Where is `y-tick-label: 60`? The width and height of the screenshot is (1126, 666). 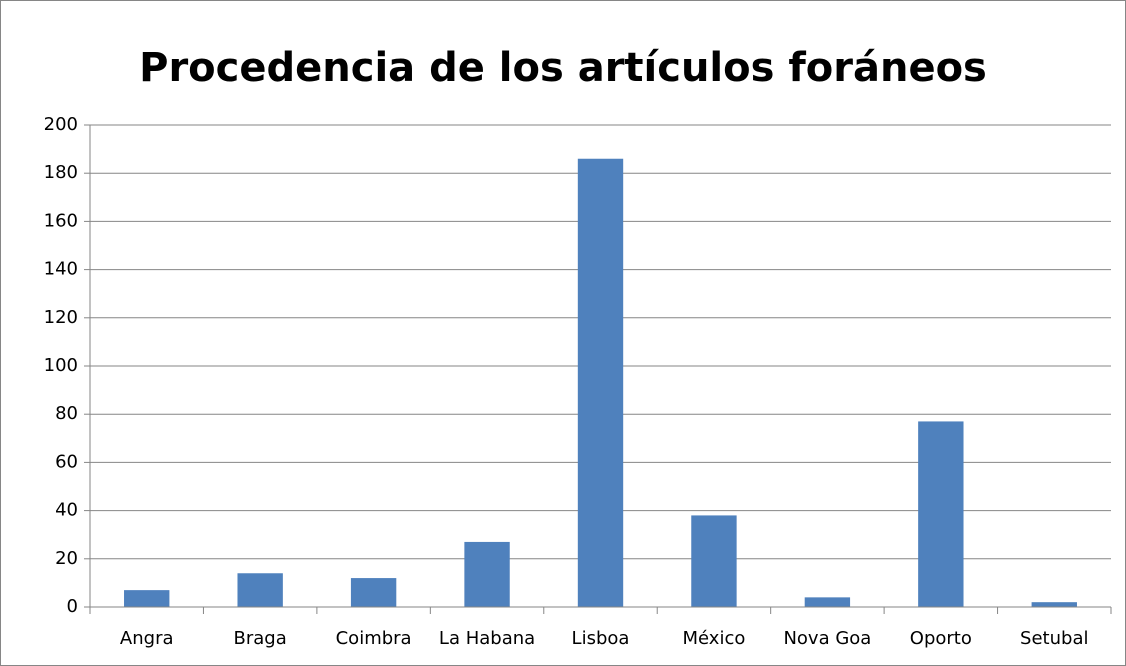
y-tick-label: 60 is located at coordinates (66, 461).